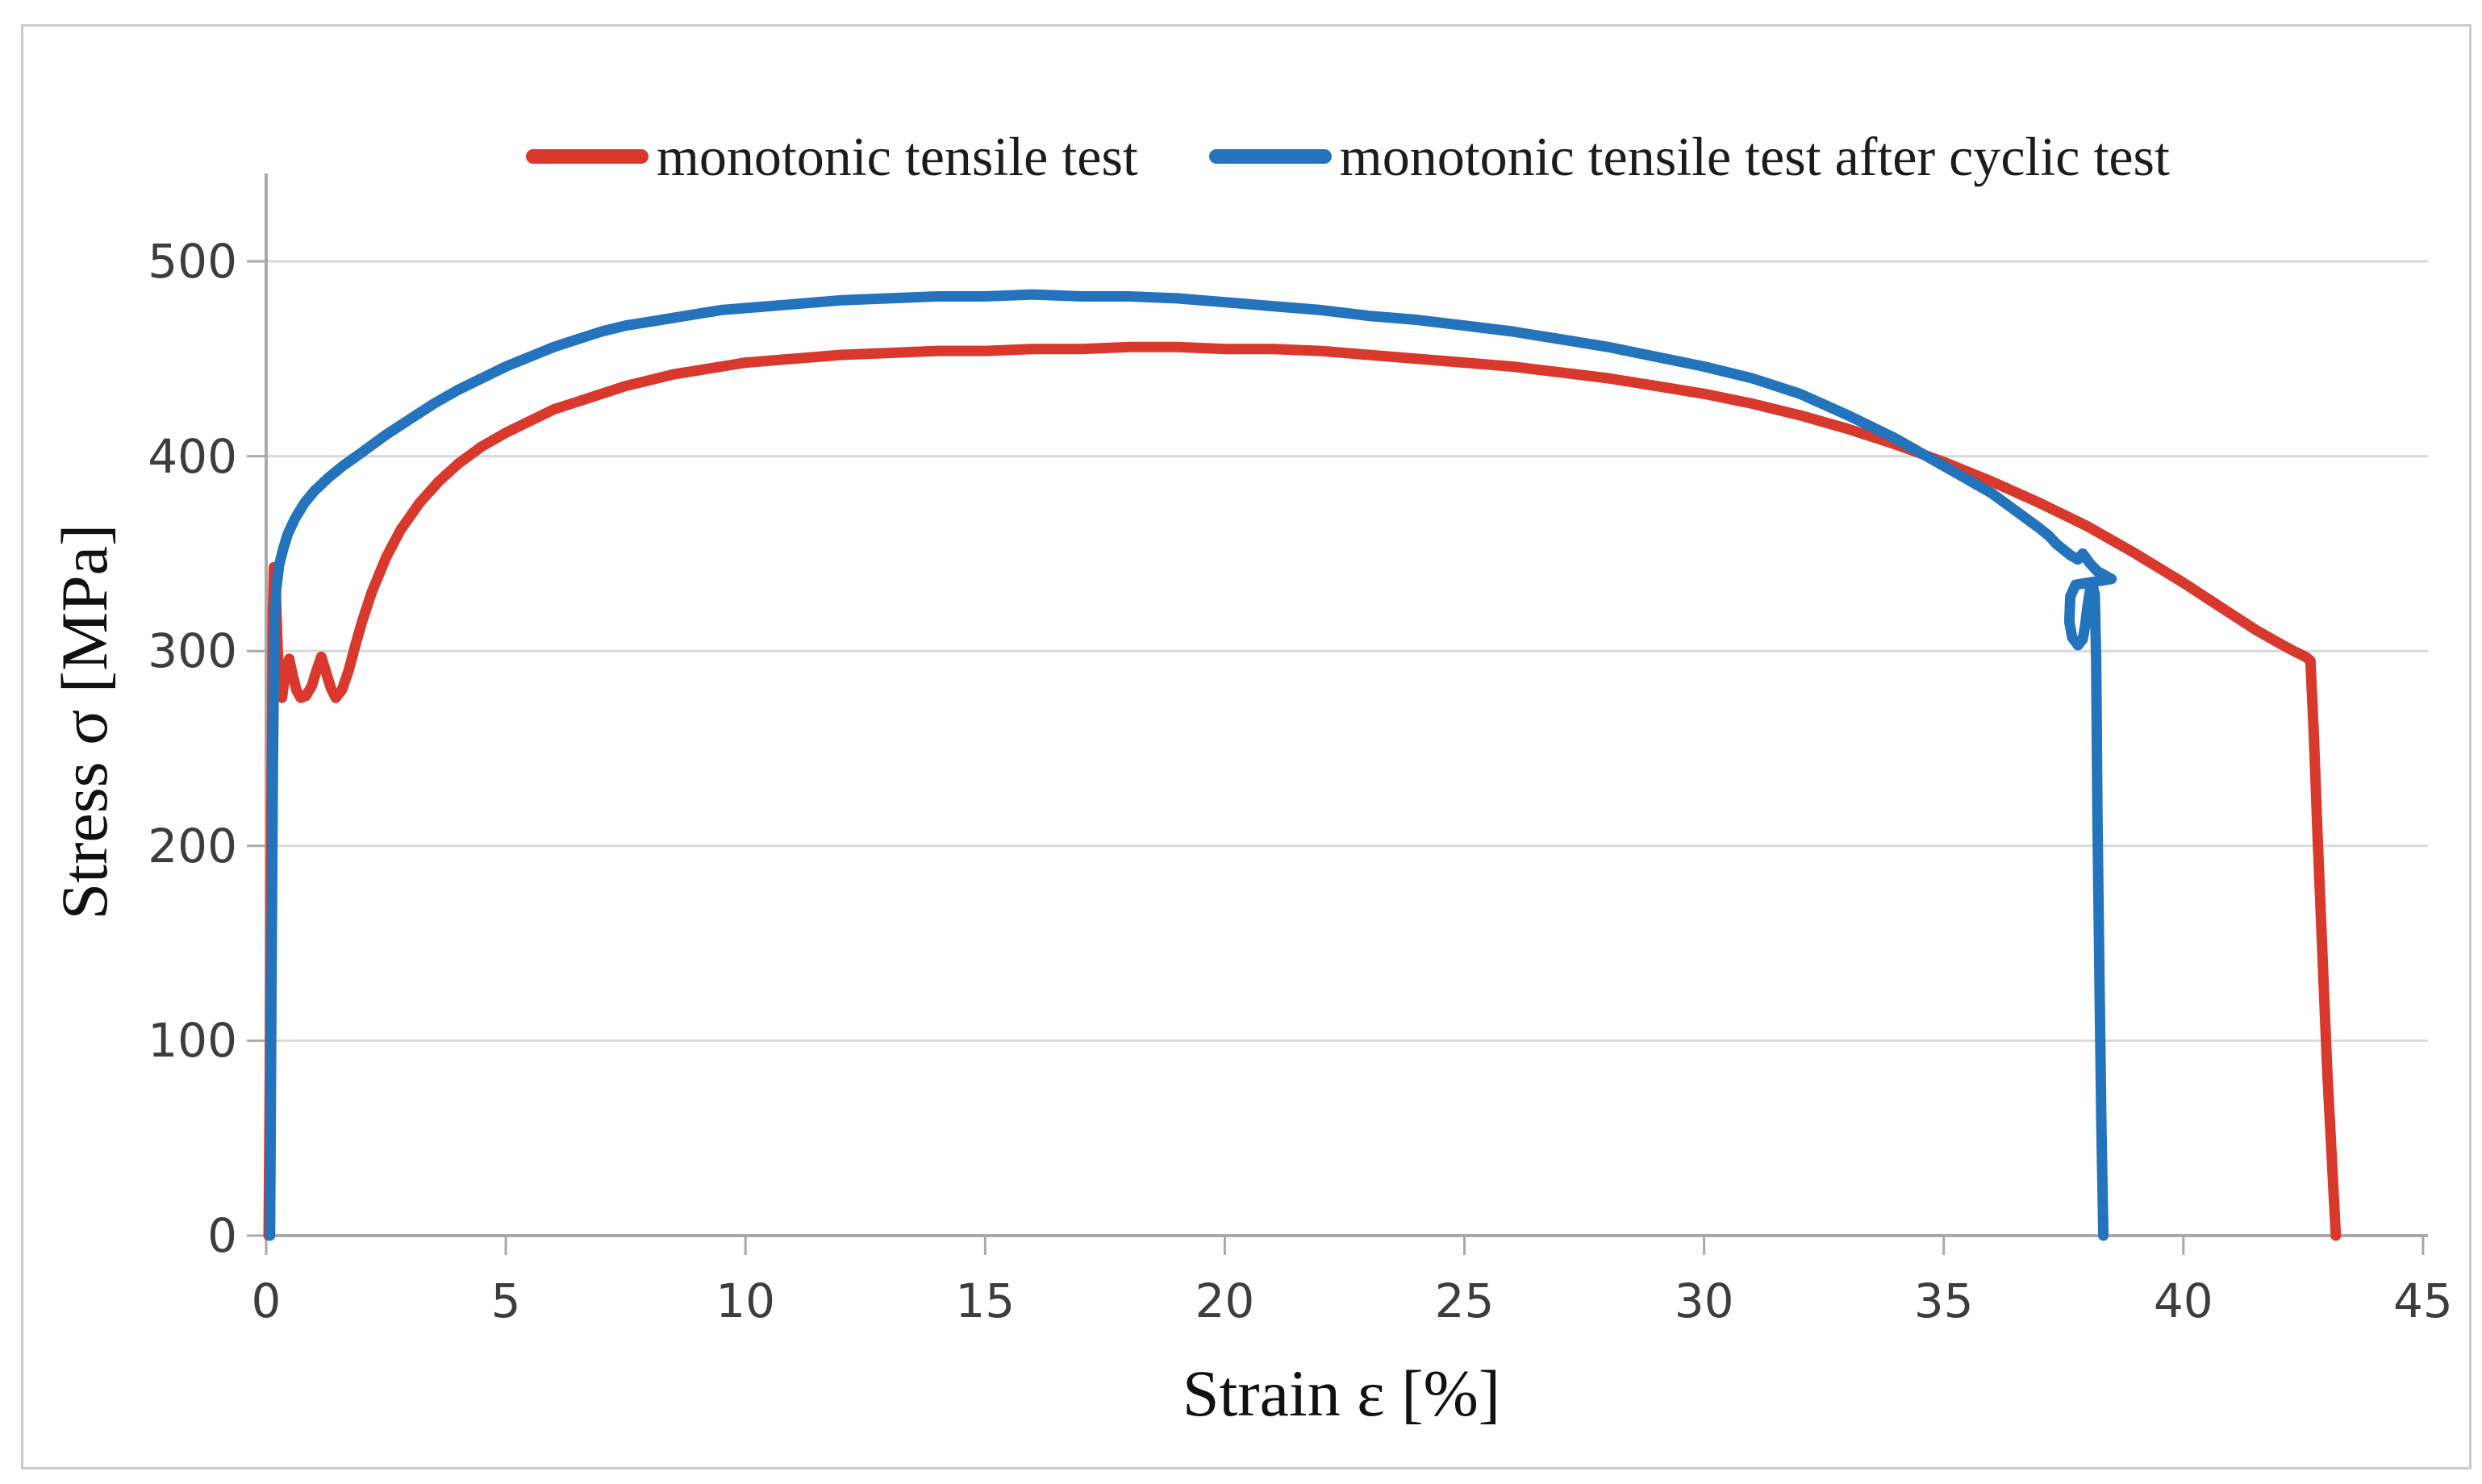 The height and width of the screenshot is (1484, 2482). Describe the element at coordinates (1270, 156) in the screenshot. I see `legend-marker-after-cyclic-icon` at that location.